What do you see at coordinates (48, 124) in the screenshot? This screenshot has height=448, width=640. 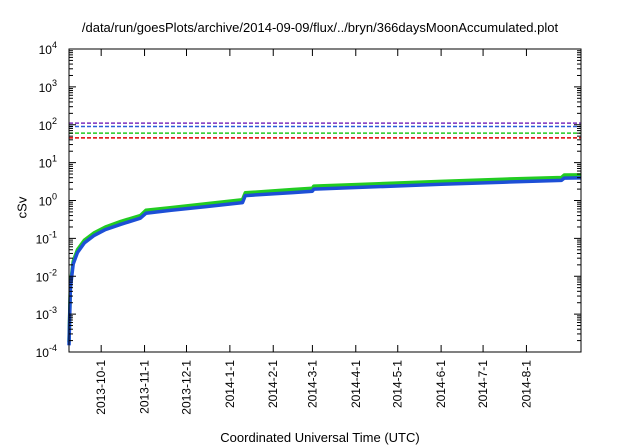 I see `y-tick-label: 10²` at bounding box center [48, 124].